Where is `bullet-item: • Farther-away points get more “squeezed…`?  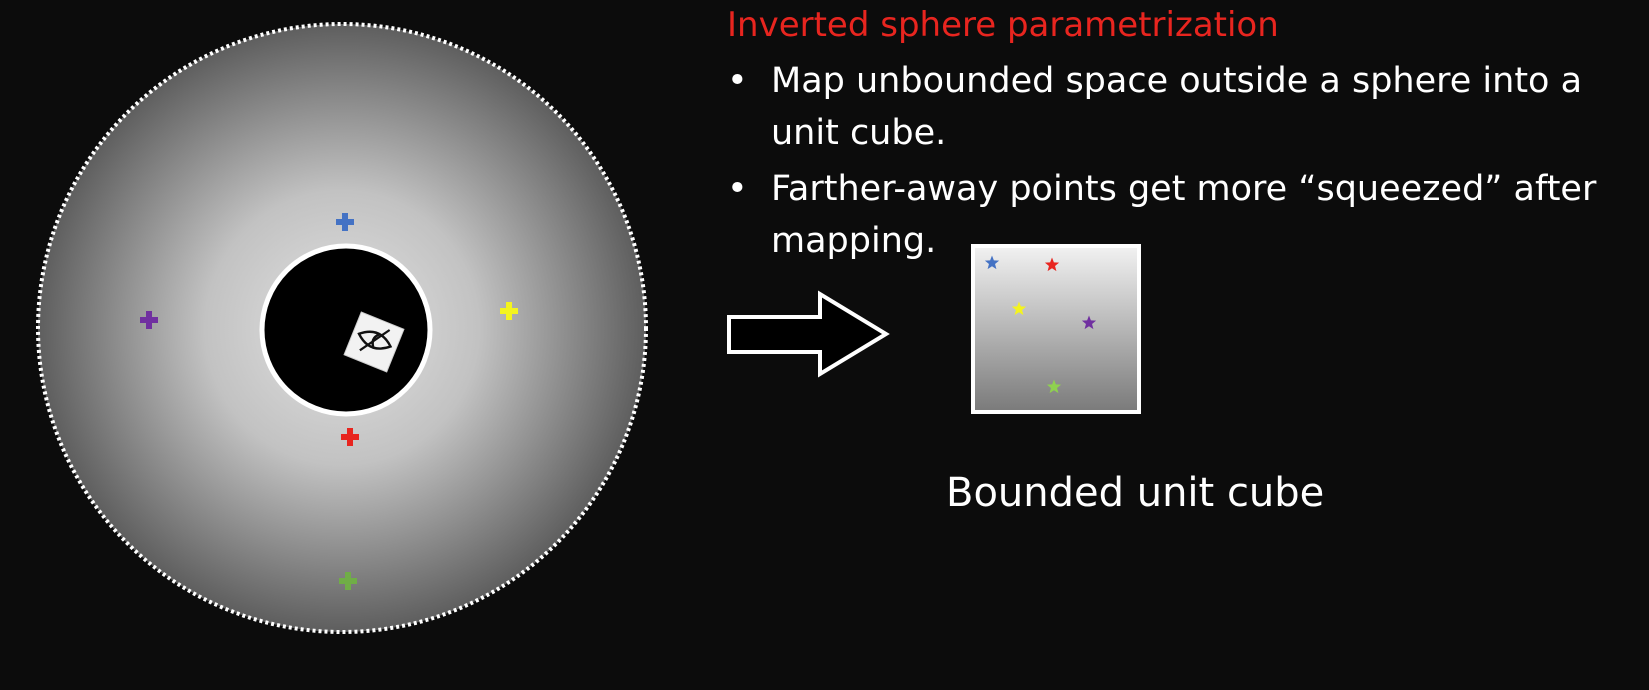 bullet-item: • Farther-away points get more “squeezed… is located at coordinates (1182, 215).